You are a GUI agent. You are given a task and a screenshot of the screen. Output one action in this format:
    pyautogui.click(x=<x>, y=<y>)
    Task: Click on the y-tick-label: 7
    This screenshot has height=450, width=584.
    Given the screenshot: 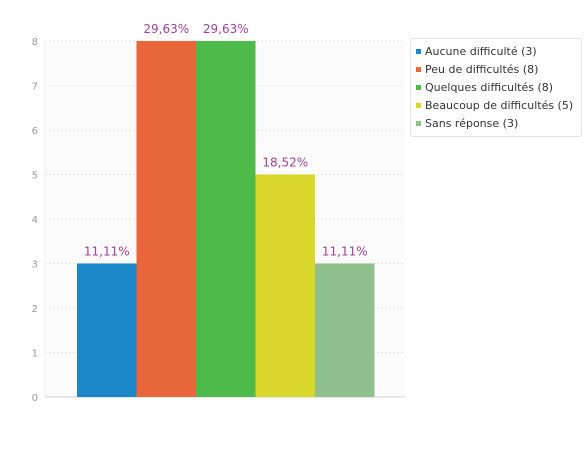 What is the action you would take?
    pyautogui.click(x=35, y=87)
    